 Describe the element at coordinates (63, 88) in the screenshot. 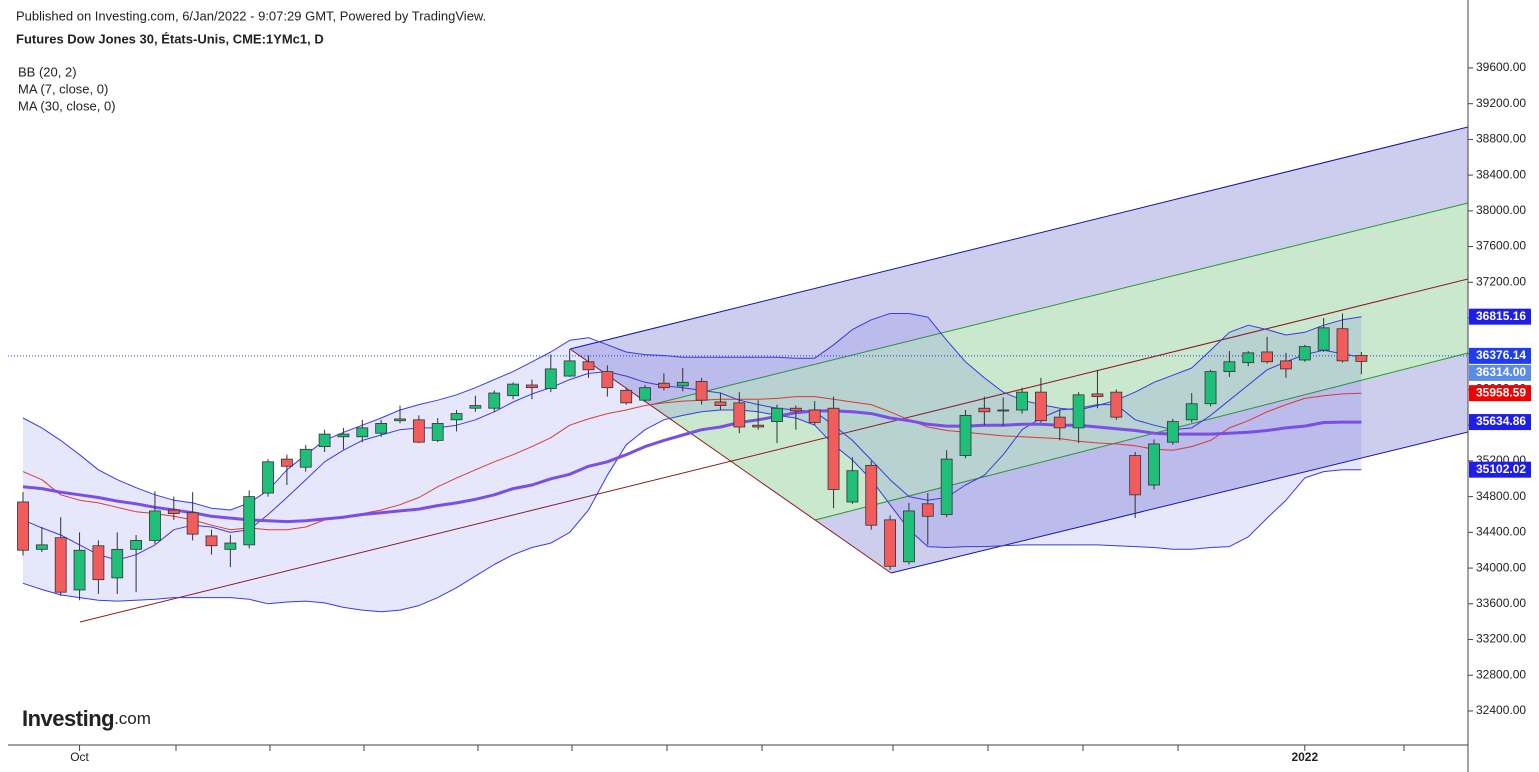

I see `legend-entry: MA (7, close, 0)` at that location.